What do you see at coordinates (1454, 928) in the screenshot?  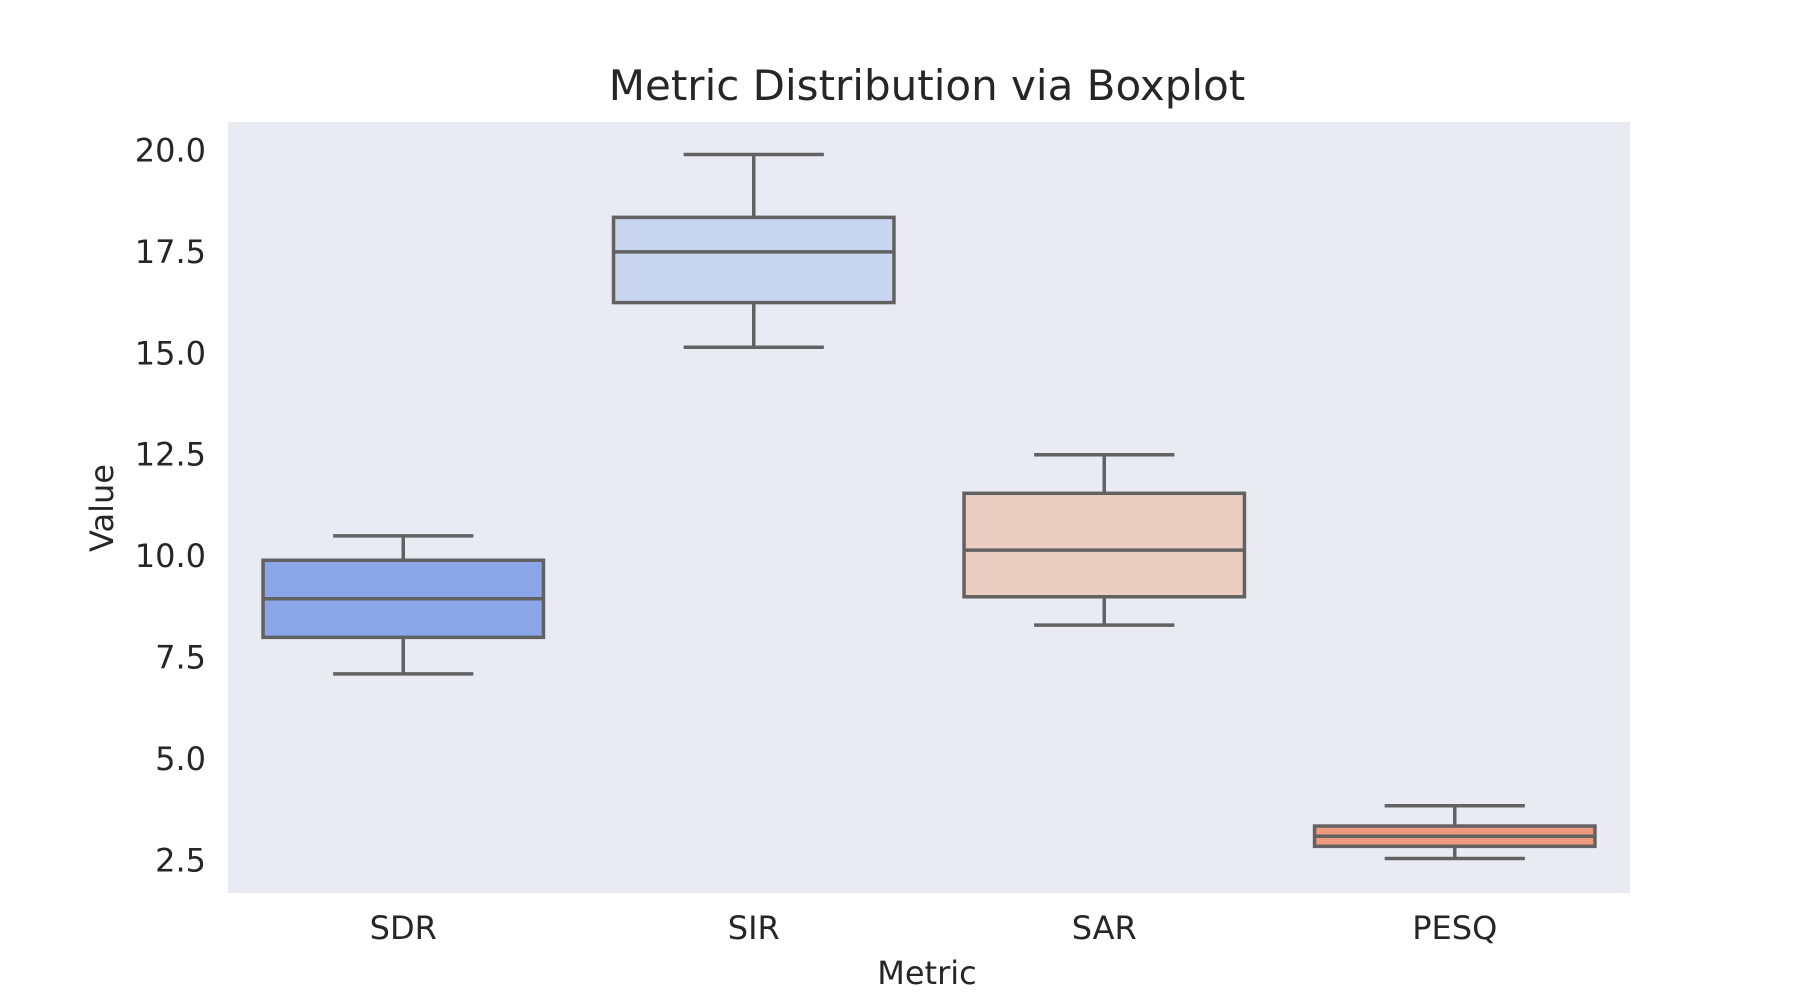 I see `x-tick-label: PESQ` at bounding box center [1454, 928].